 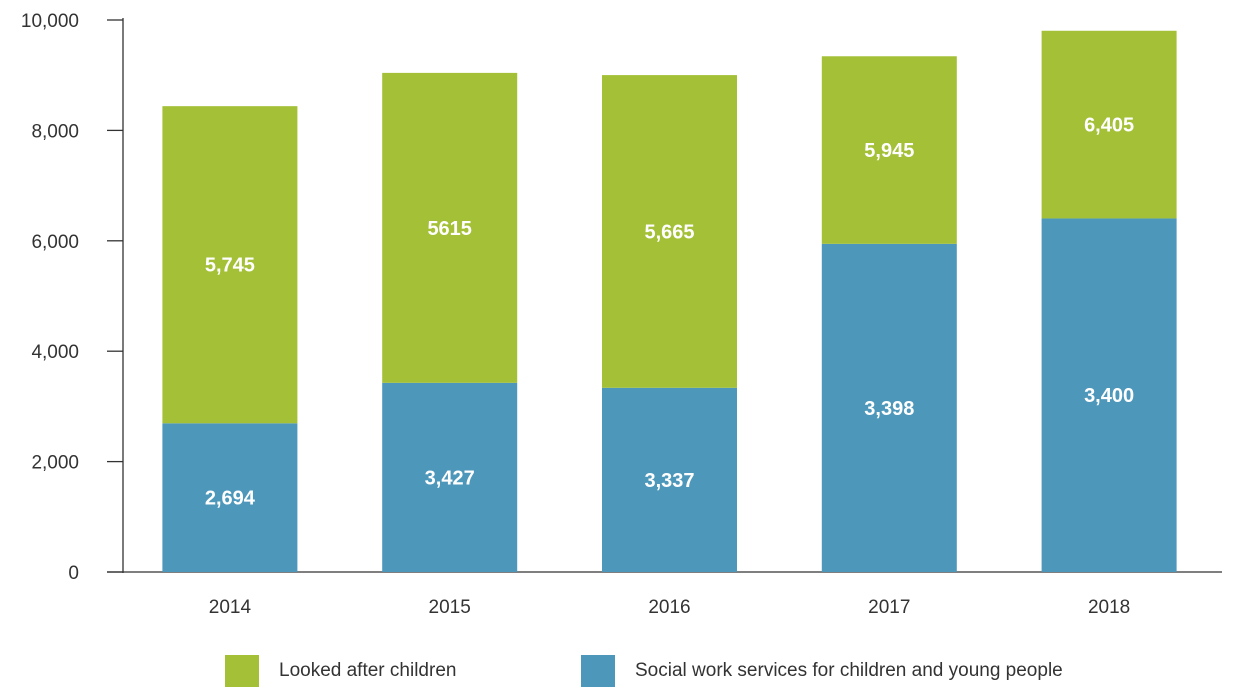 I want to click on legend-swatch-looked-after-children, so click(x=242, y=671).